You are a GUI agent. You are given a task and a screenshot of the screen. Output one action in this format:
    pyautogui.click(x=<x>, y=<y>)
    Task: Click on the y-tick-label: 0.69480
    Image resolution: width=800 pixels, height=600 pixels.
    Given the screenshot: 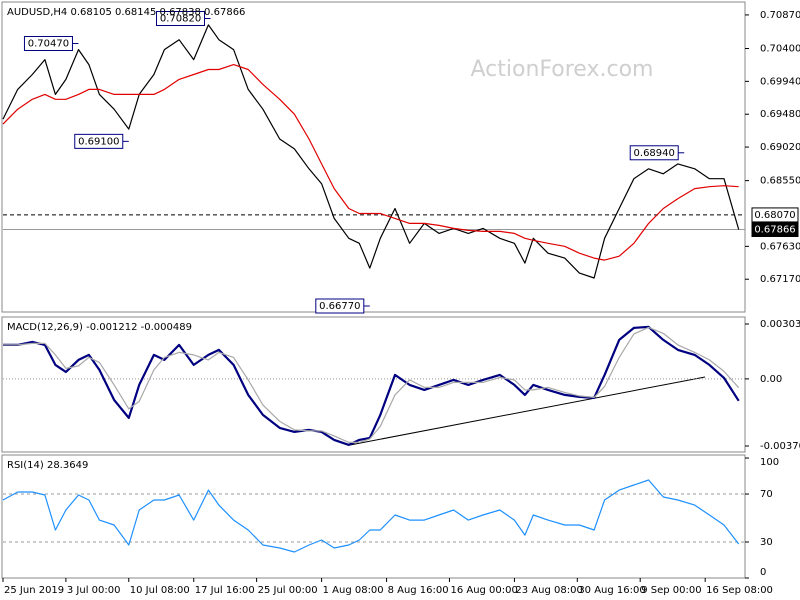 What is the action you would take?
    pyautogui.click(x=780, y=114)
    